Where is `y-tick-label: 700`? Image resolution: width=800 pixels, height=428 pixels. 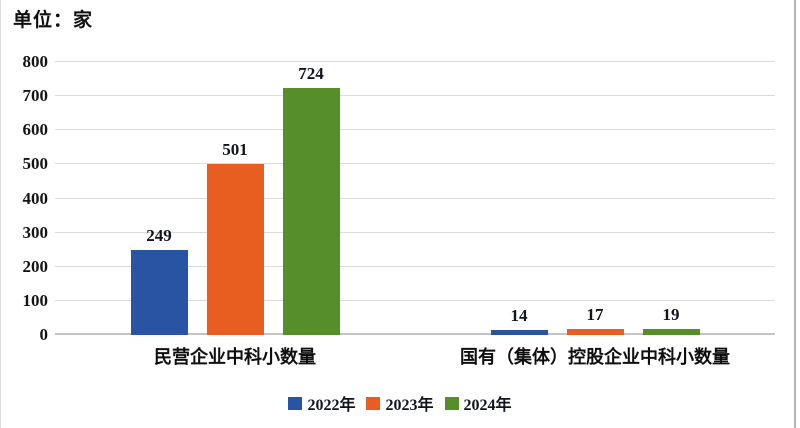
y-tick-label: 700 is located at coordinates (35, 96).